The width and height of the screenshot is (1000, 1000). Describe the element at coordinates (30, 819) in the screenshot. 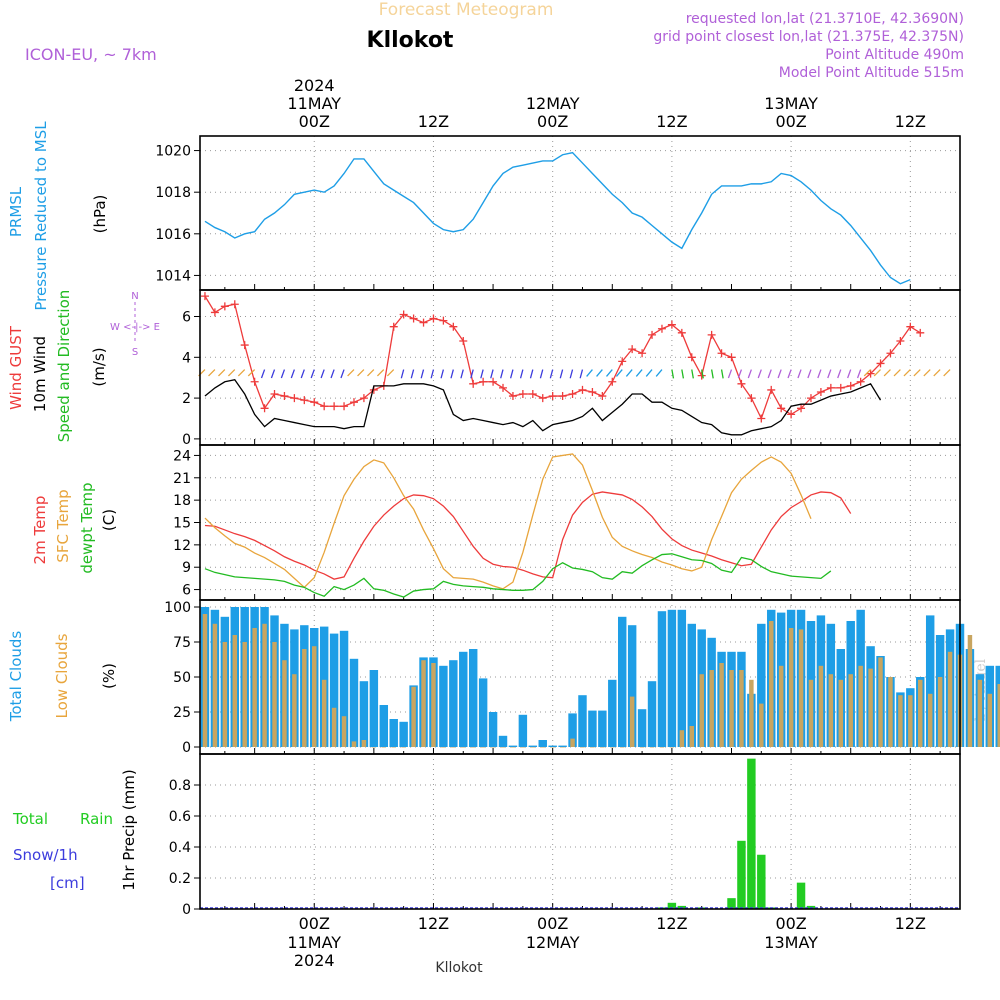

I see `total-rain-label: Total` at that location.